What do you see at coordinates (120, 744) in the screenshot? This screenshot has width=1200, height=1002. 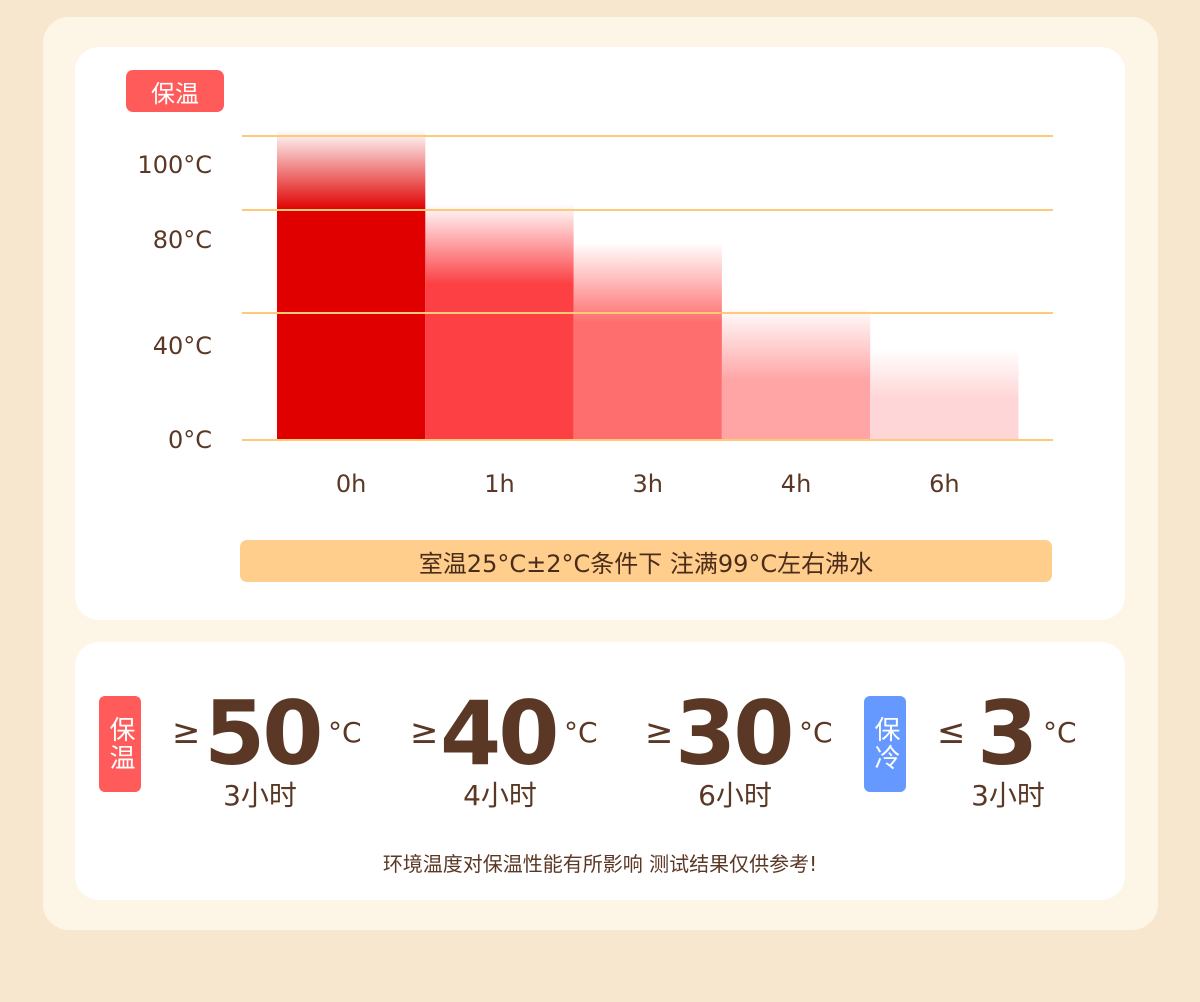 I see `keep-warm-vertical-tag: 保温` at bounding box center [120, 744].